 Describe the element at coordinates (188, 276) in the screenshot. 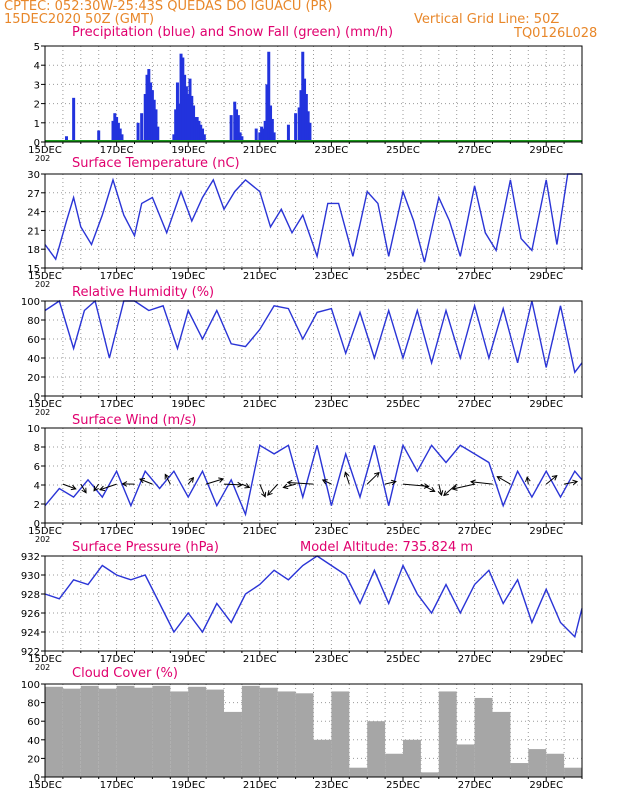

I see `x-tick-label: 19DEC` at that location.